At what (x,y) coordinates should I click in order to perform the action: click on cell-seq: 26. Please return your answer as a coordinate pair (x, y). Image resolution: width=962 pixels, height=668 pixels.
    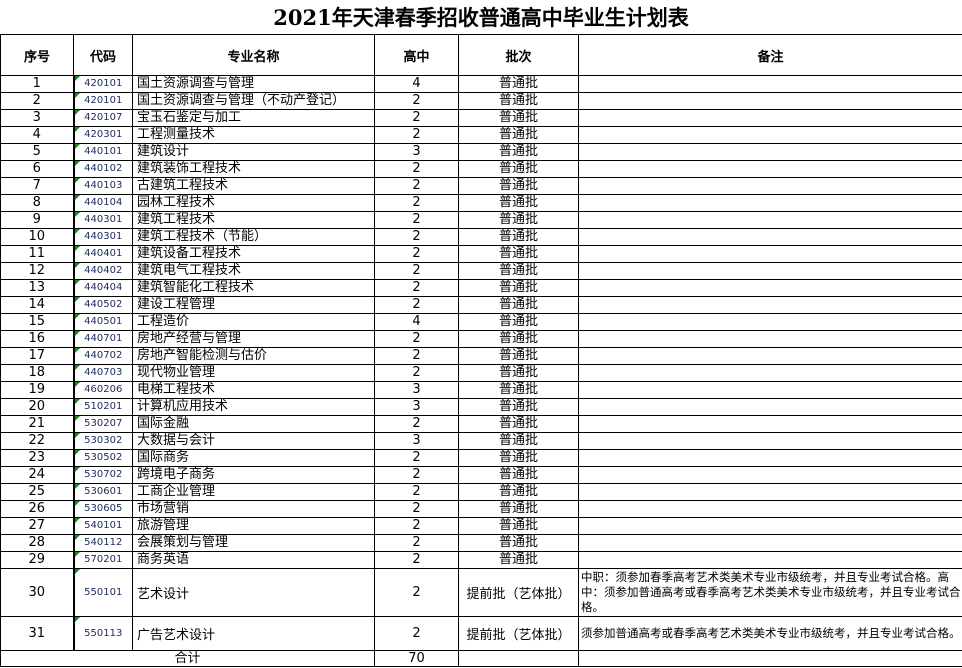
    Looking at the image, I should click on (37, 509).